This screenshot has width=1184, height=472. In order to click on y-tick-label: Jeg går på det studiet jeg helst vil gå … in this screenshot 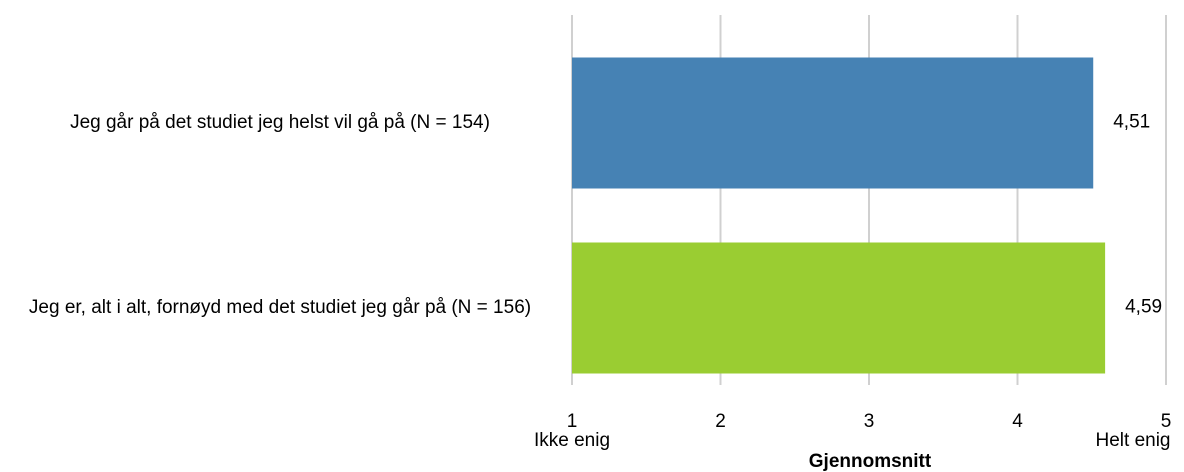, I will do `click(280, 122)`.